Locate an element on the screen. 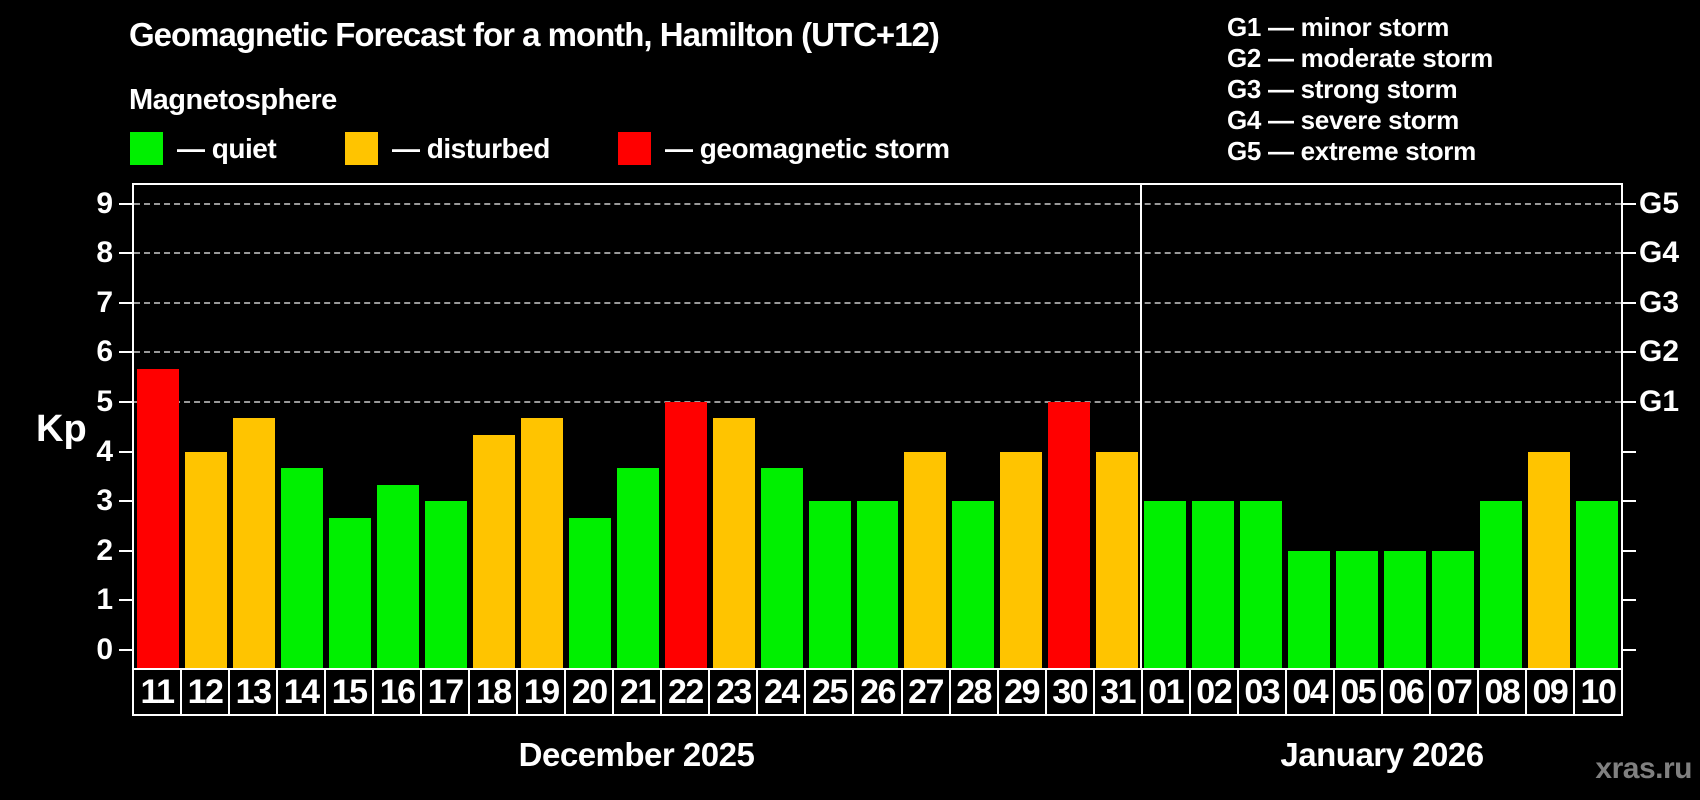 This screenshot has height=800, width=1700. day-cell-17: 17 is located at coordinates (446, 692).